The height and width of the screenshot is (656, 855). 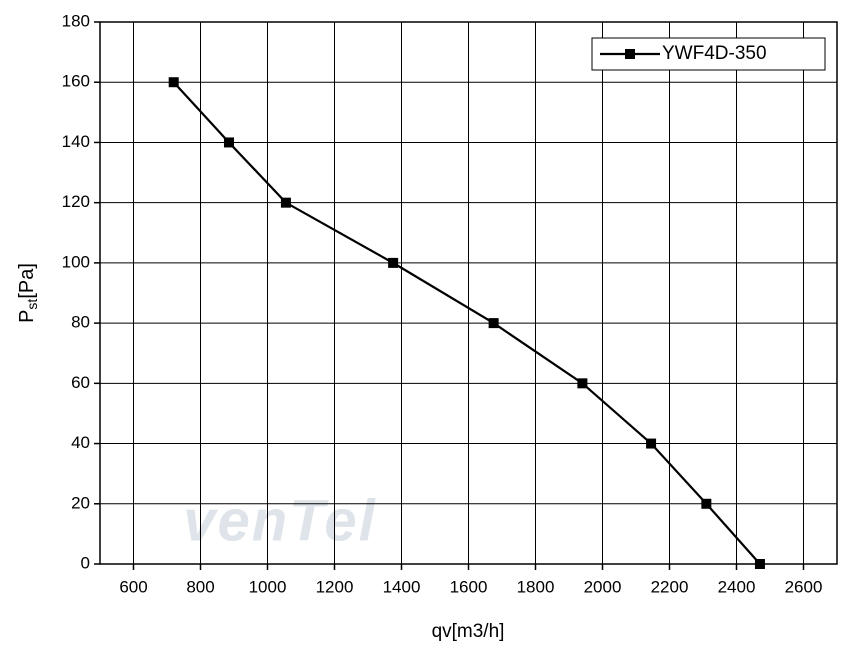 What do you see at coordinates (335, 586) in the screenshot?
I see `x-tick-label: 1200` at bounding box center [335, 586].